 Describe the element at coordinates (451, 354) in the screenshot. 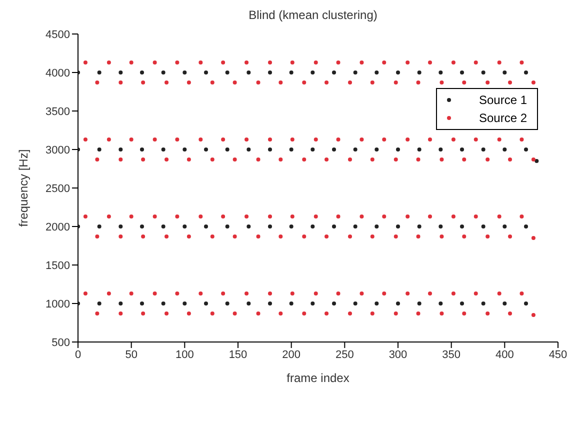

I see `x-tick-label: 350` at that location.